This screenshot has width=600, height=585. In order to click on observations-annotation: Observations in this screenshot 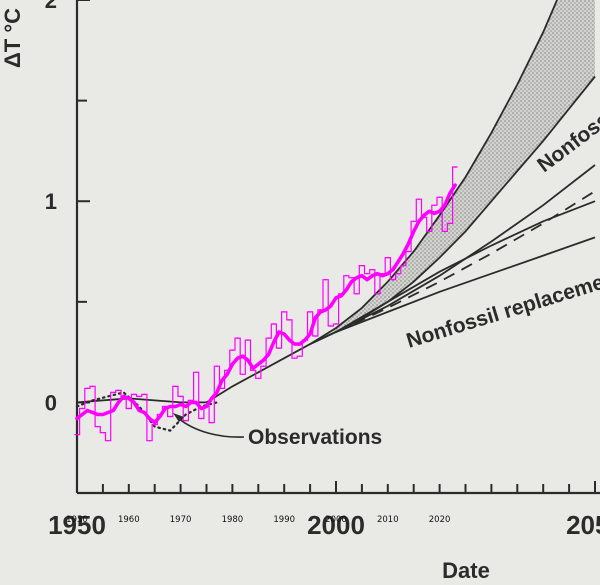, I will do `click(315, 437)`.